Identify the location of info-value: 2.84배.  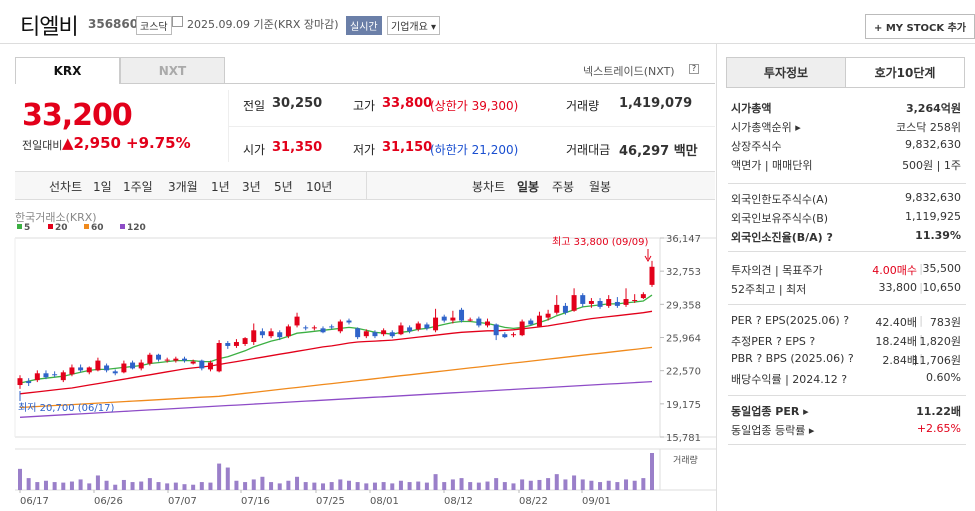
(899, 360).